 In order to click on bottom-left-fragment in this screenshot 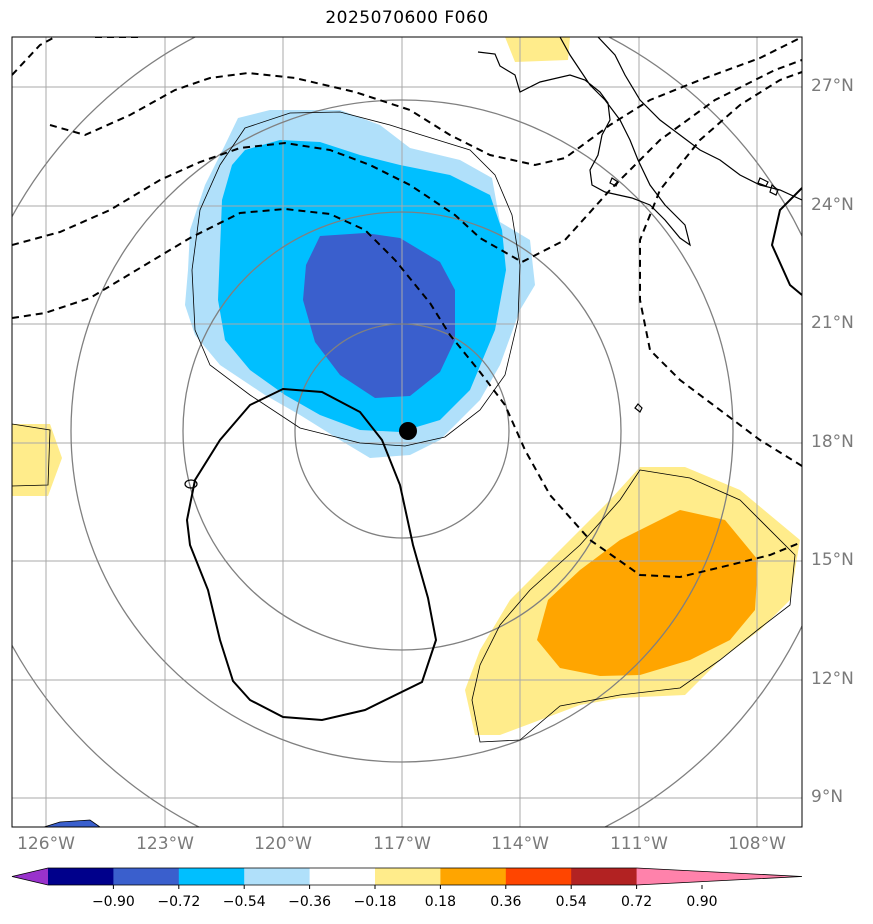, I will do `click(72, 823)`.